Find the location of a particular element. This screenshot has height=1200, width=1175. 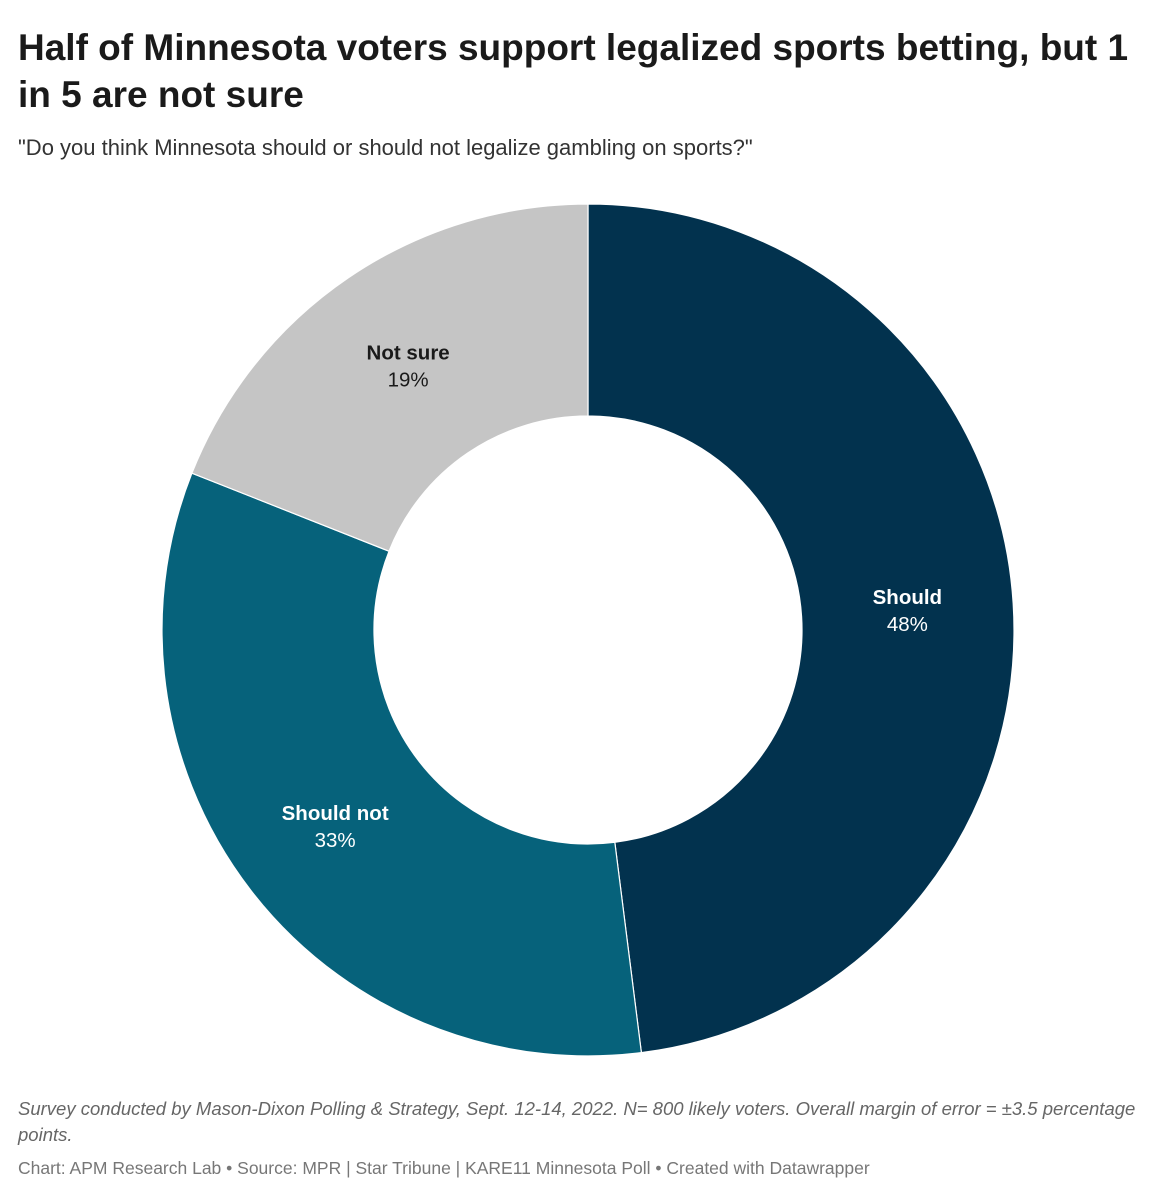

slice-value-label: 33% is located at coordinates (335, 840).